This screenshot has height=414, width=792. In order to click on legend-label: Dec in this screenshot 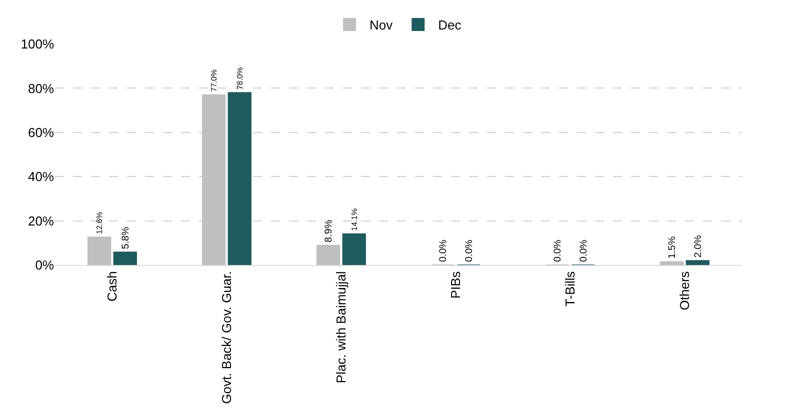, I will do `click(450, 25)`.